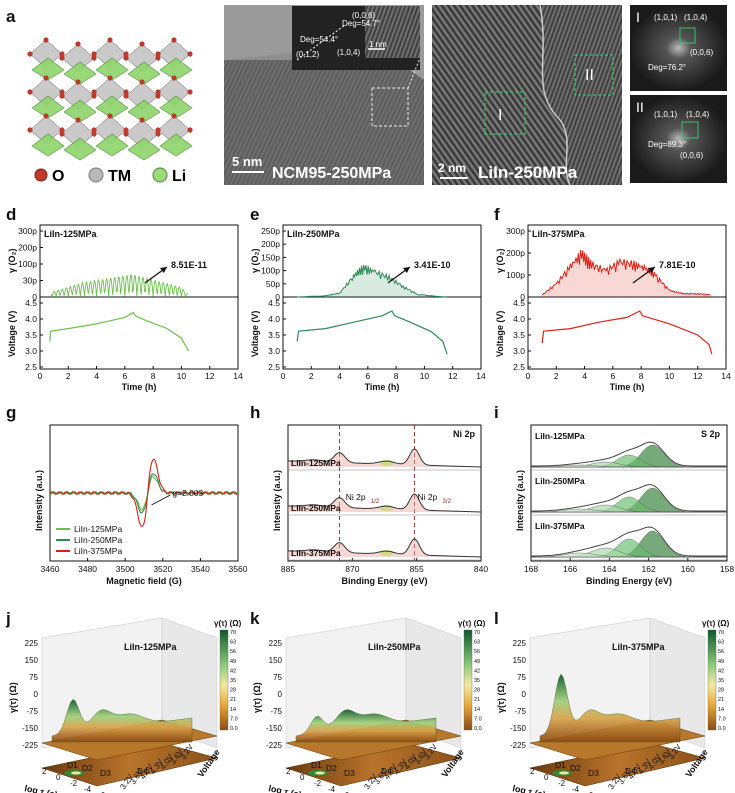  Describe the element at coordinates (233, 710) in the screenshot. I see `colorbar-tick-label: 14` at that location.